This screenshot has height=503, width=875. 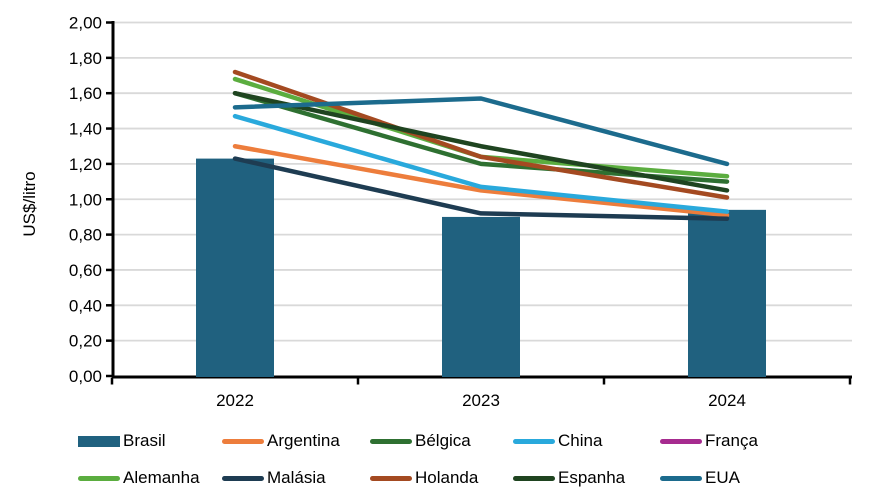 I want to click on y-tick-label: 1,80, so click(x=85, y=58).